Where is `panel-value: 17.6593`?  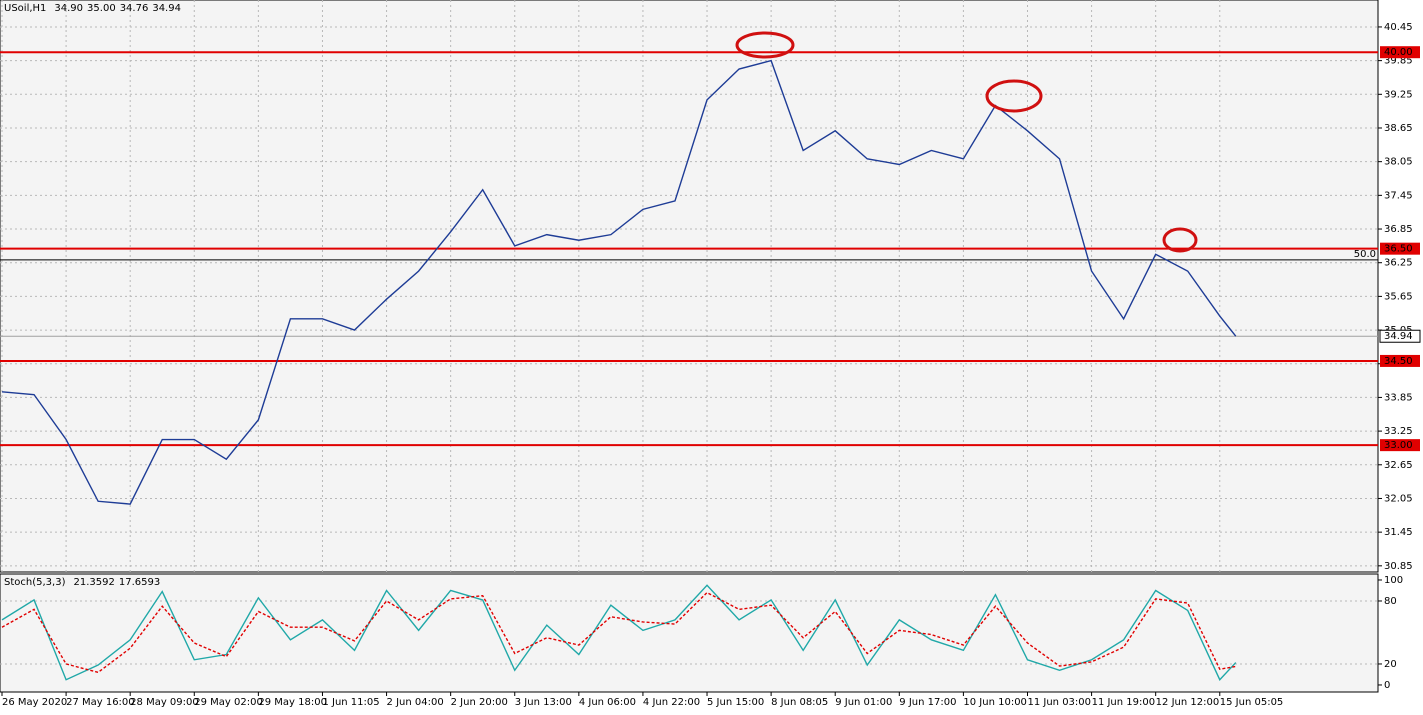
panel-value: 17.6593 is located at coordinates (139, 582).